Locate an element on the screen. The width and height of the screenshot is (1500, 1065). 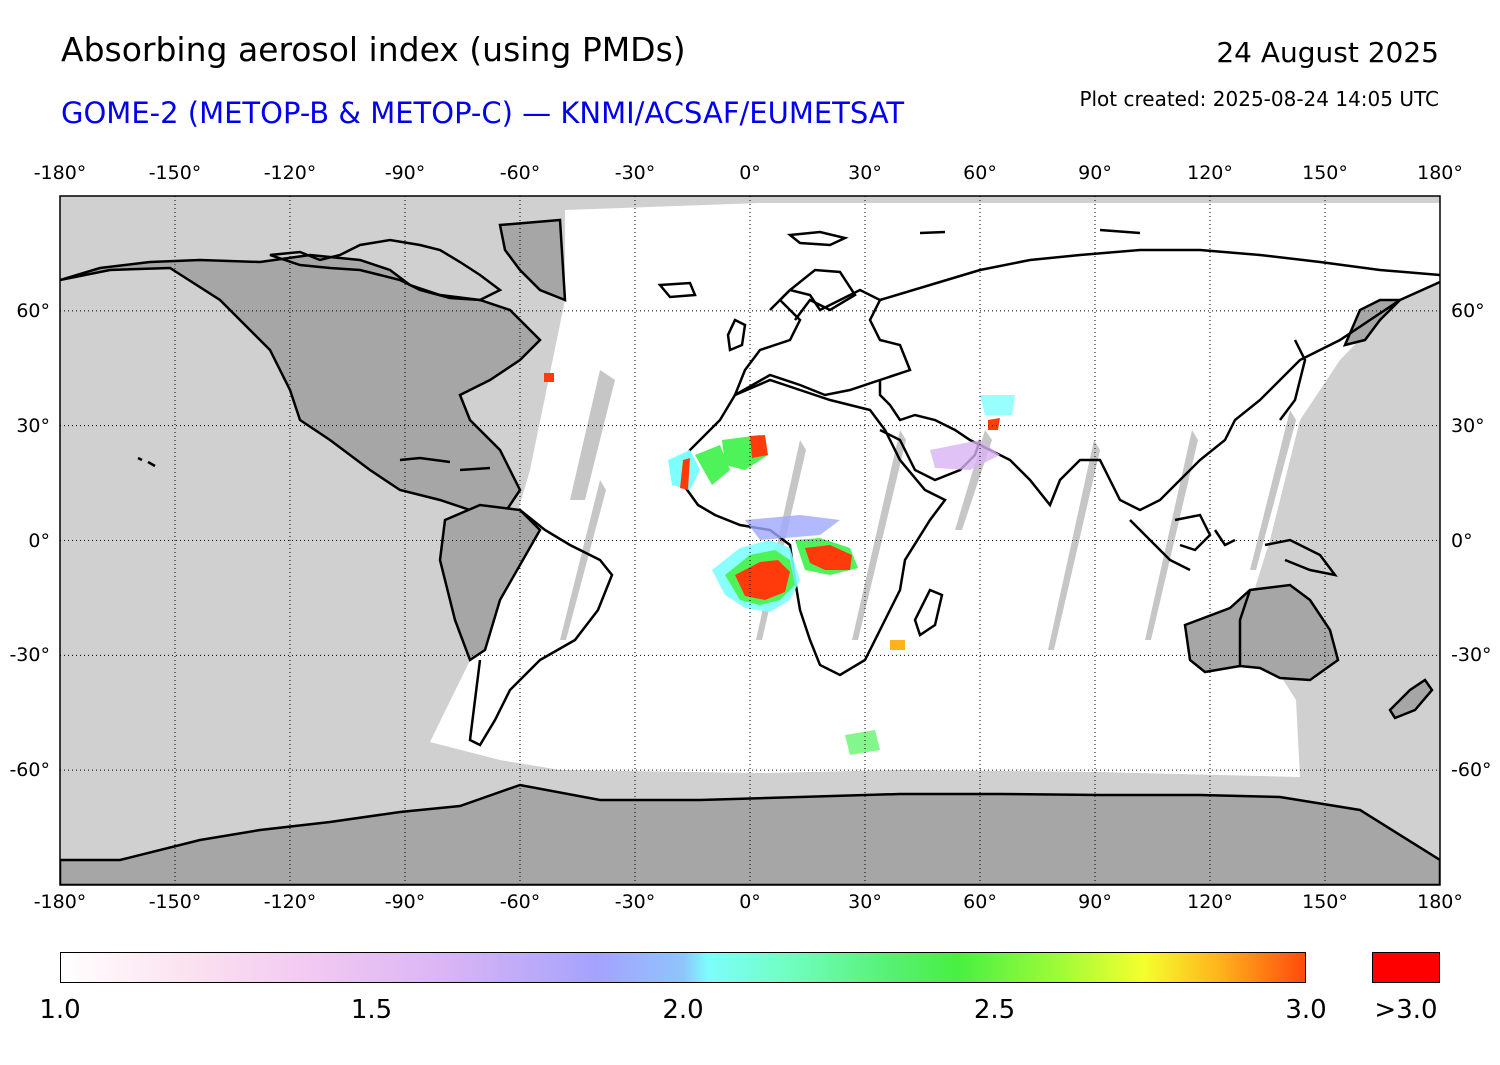
aerosol-plume-high is located at coordinates (712, 465).